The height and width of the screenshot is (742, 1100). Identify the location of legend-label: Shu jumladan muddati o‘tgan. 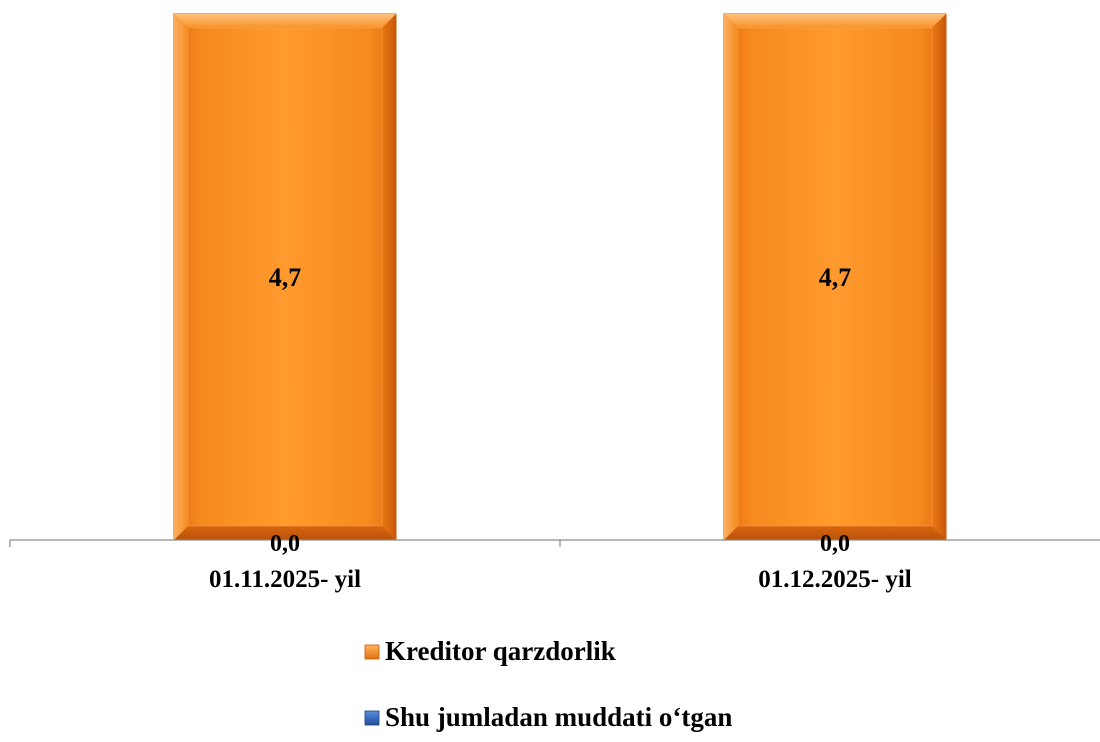
(558, 717).